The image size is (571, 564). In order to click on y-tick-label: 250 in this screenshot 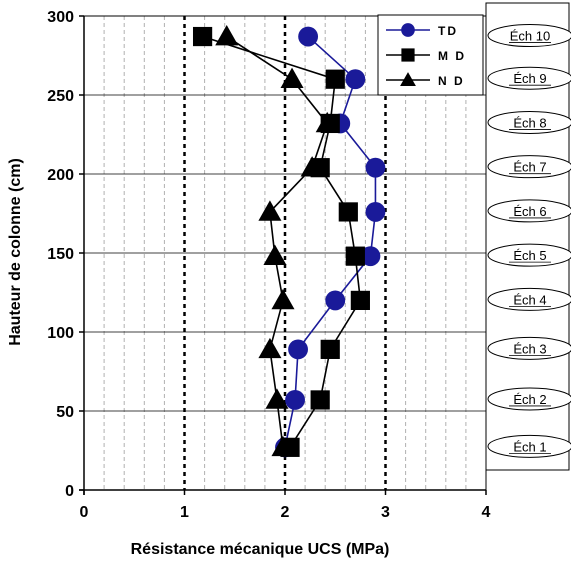, I will do `click(60, 96)`.